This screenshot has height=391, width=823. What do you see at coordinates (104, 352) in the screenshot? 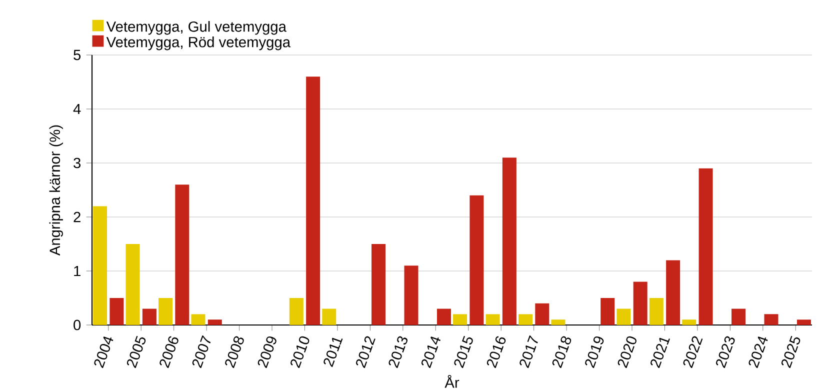
I see `x-tick-label: 2004` at bounding box center [104, 352].